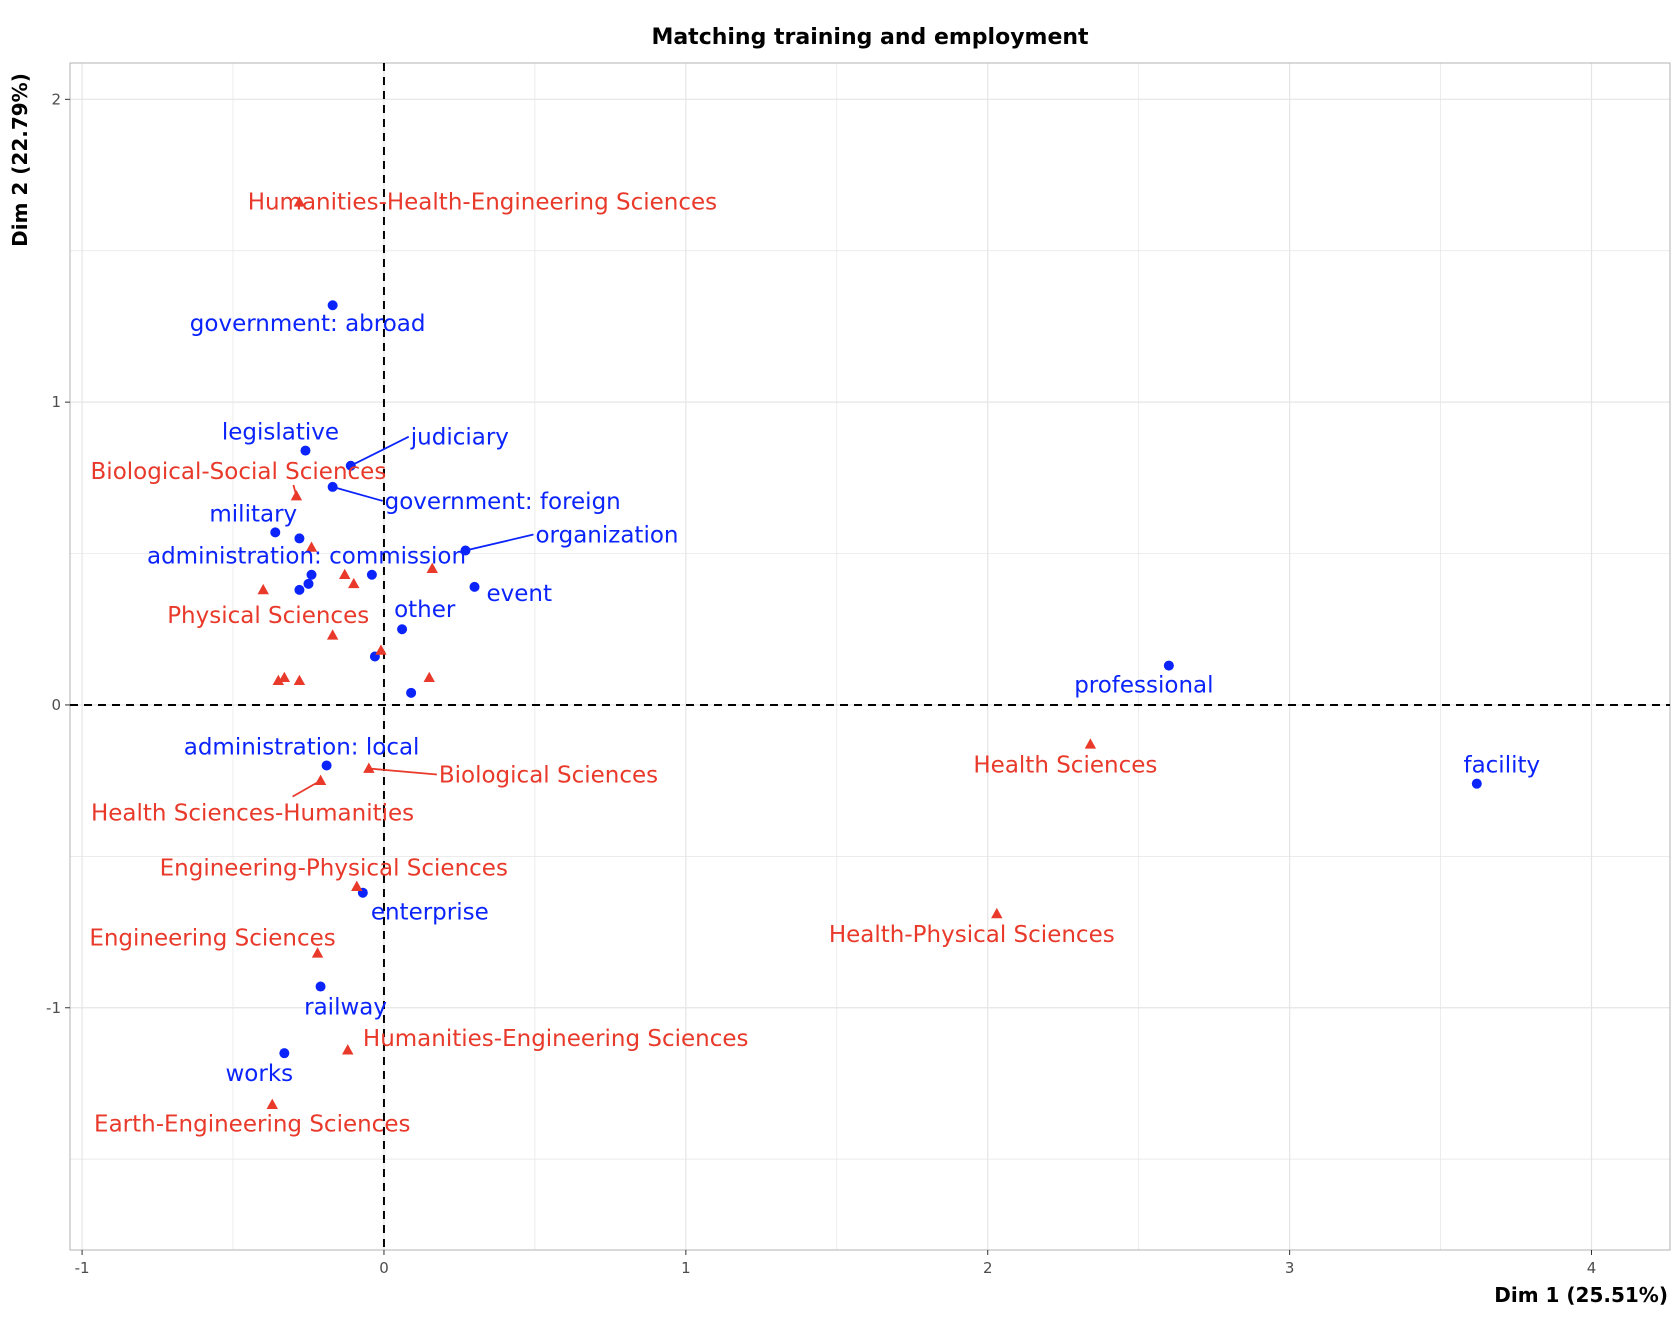  Describe the element at coordinates (212, 938) in the screenshot. I see `point-label: Engineering Sciences` at that location.